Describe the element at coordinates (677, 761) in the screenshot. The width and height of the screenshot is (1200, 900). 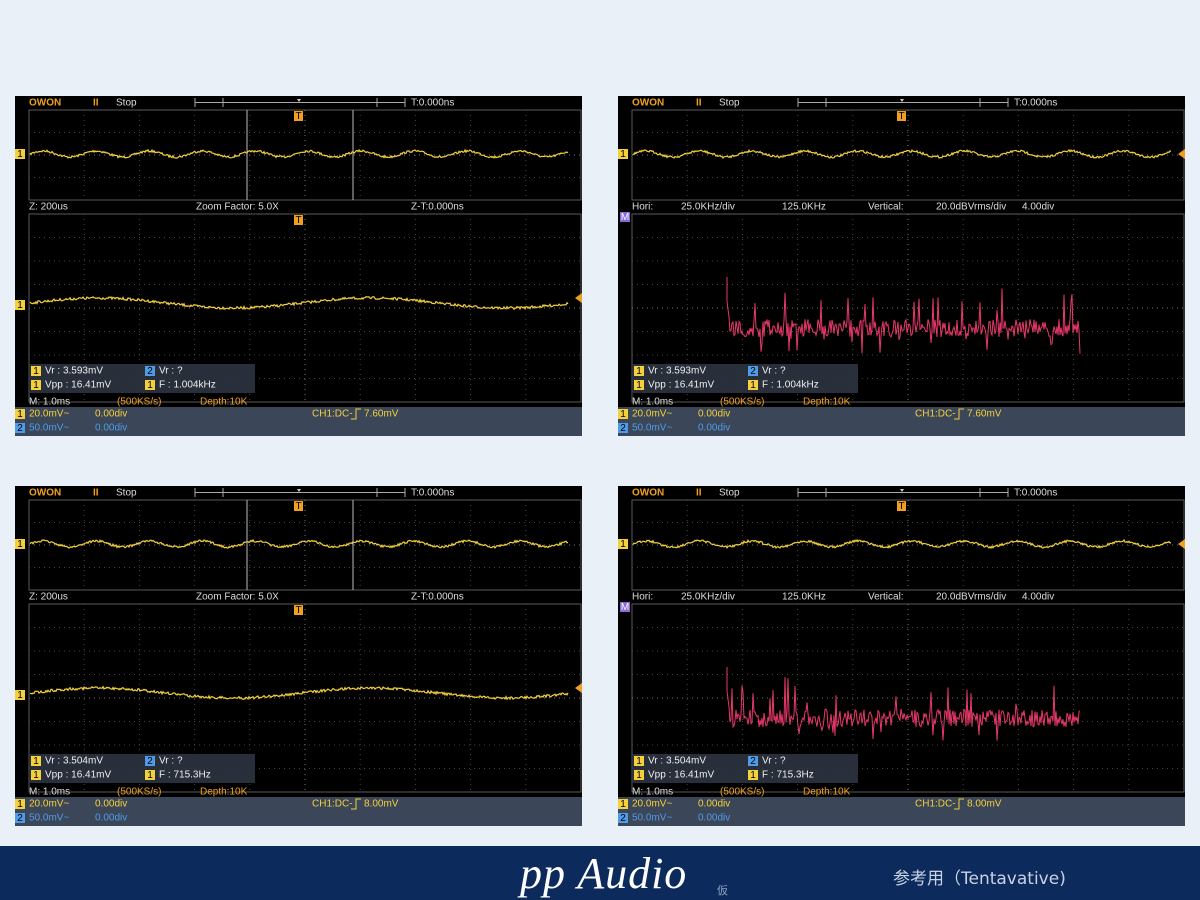
I see `measurement: Vr : 3.504mV` at that location.